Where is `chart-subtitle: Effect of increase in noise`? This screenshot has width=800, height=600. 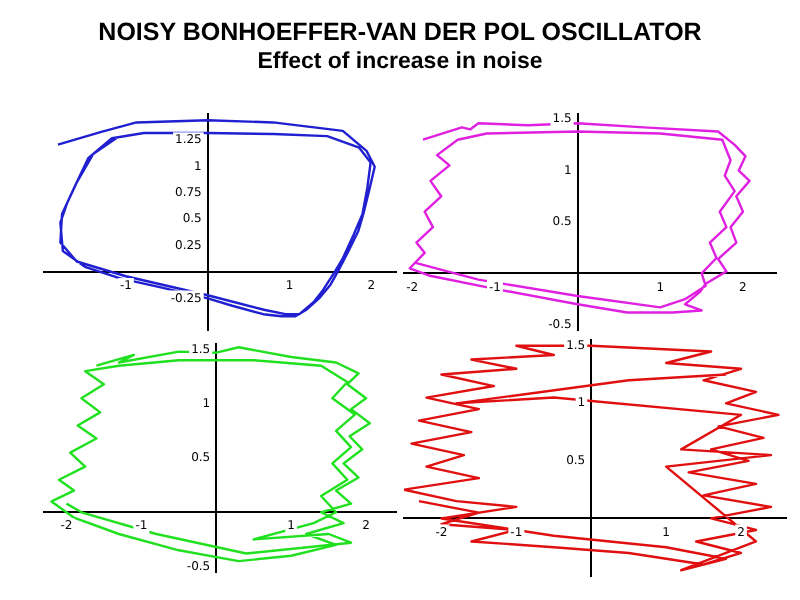
chart-subtitle: Effect of increase in noise is located at coordinates (400, 62).